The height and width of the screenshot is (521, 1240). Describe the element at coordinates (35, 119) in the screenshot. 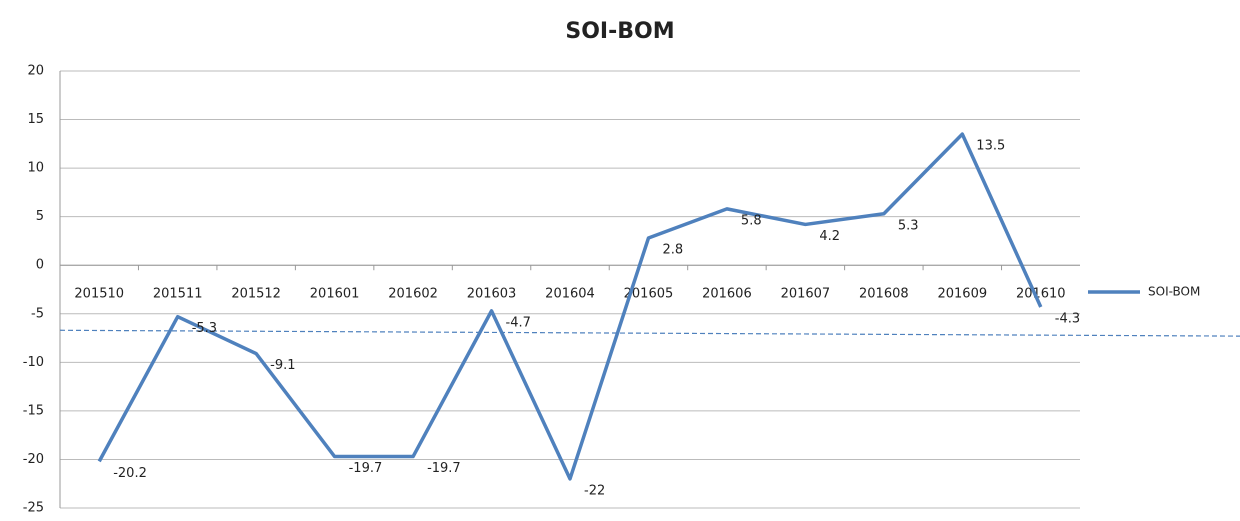

I see `y-tick-label: 15` at that location.